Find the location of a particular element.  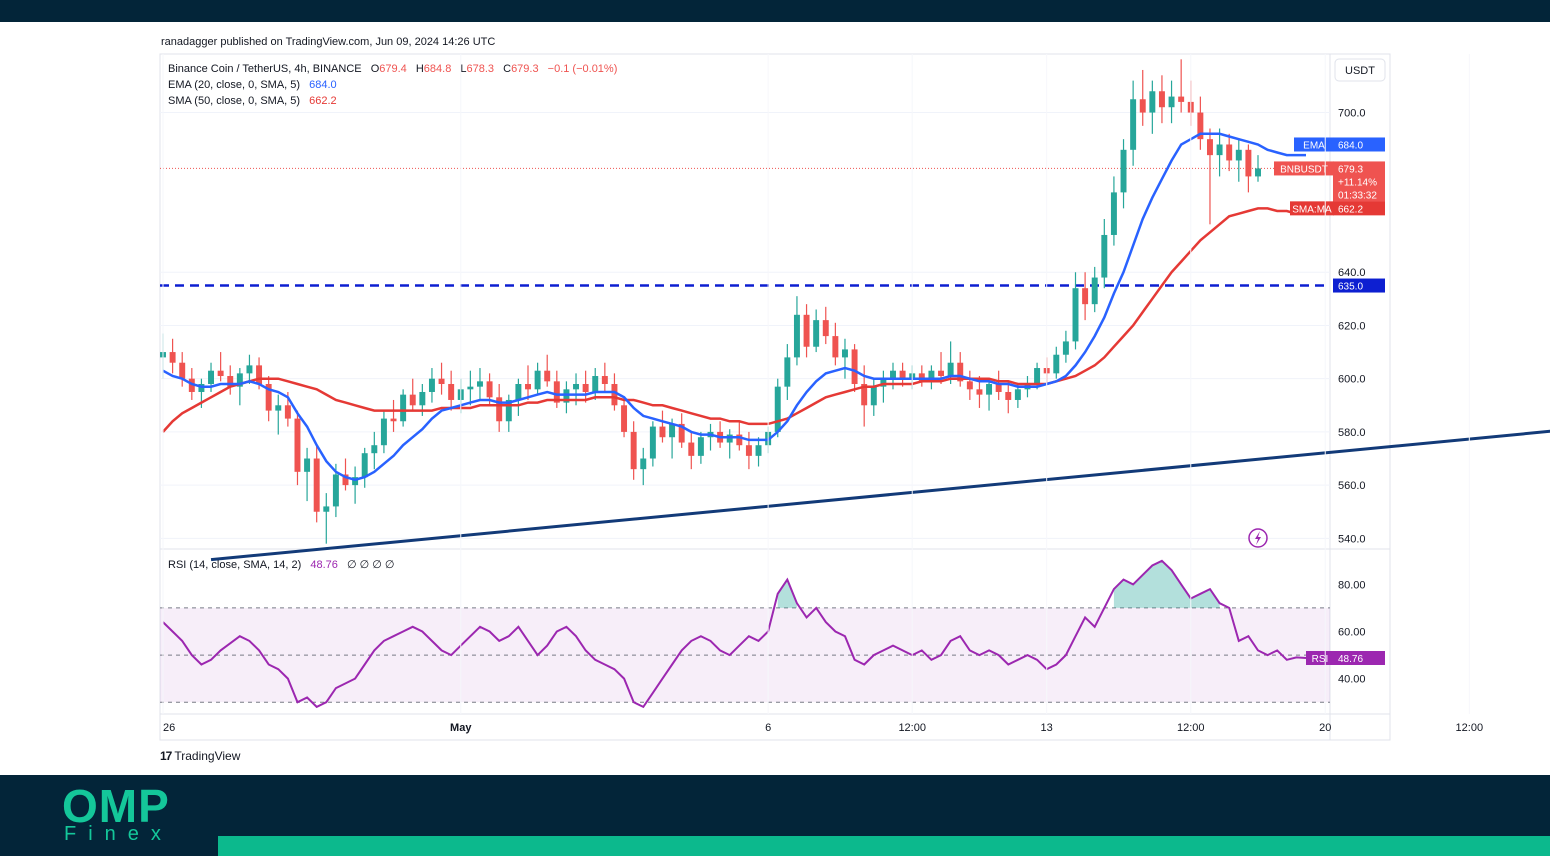

ema-badge-value: 684.0 is located at coordinates (1350, 145).